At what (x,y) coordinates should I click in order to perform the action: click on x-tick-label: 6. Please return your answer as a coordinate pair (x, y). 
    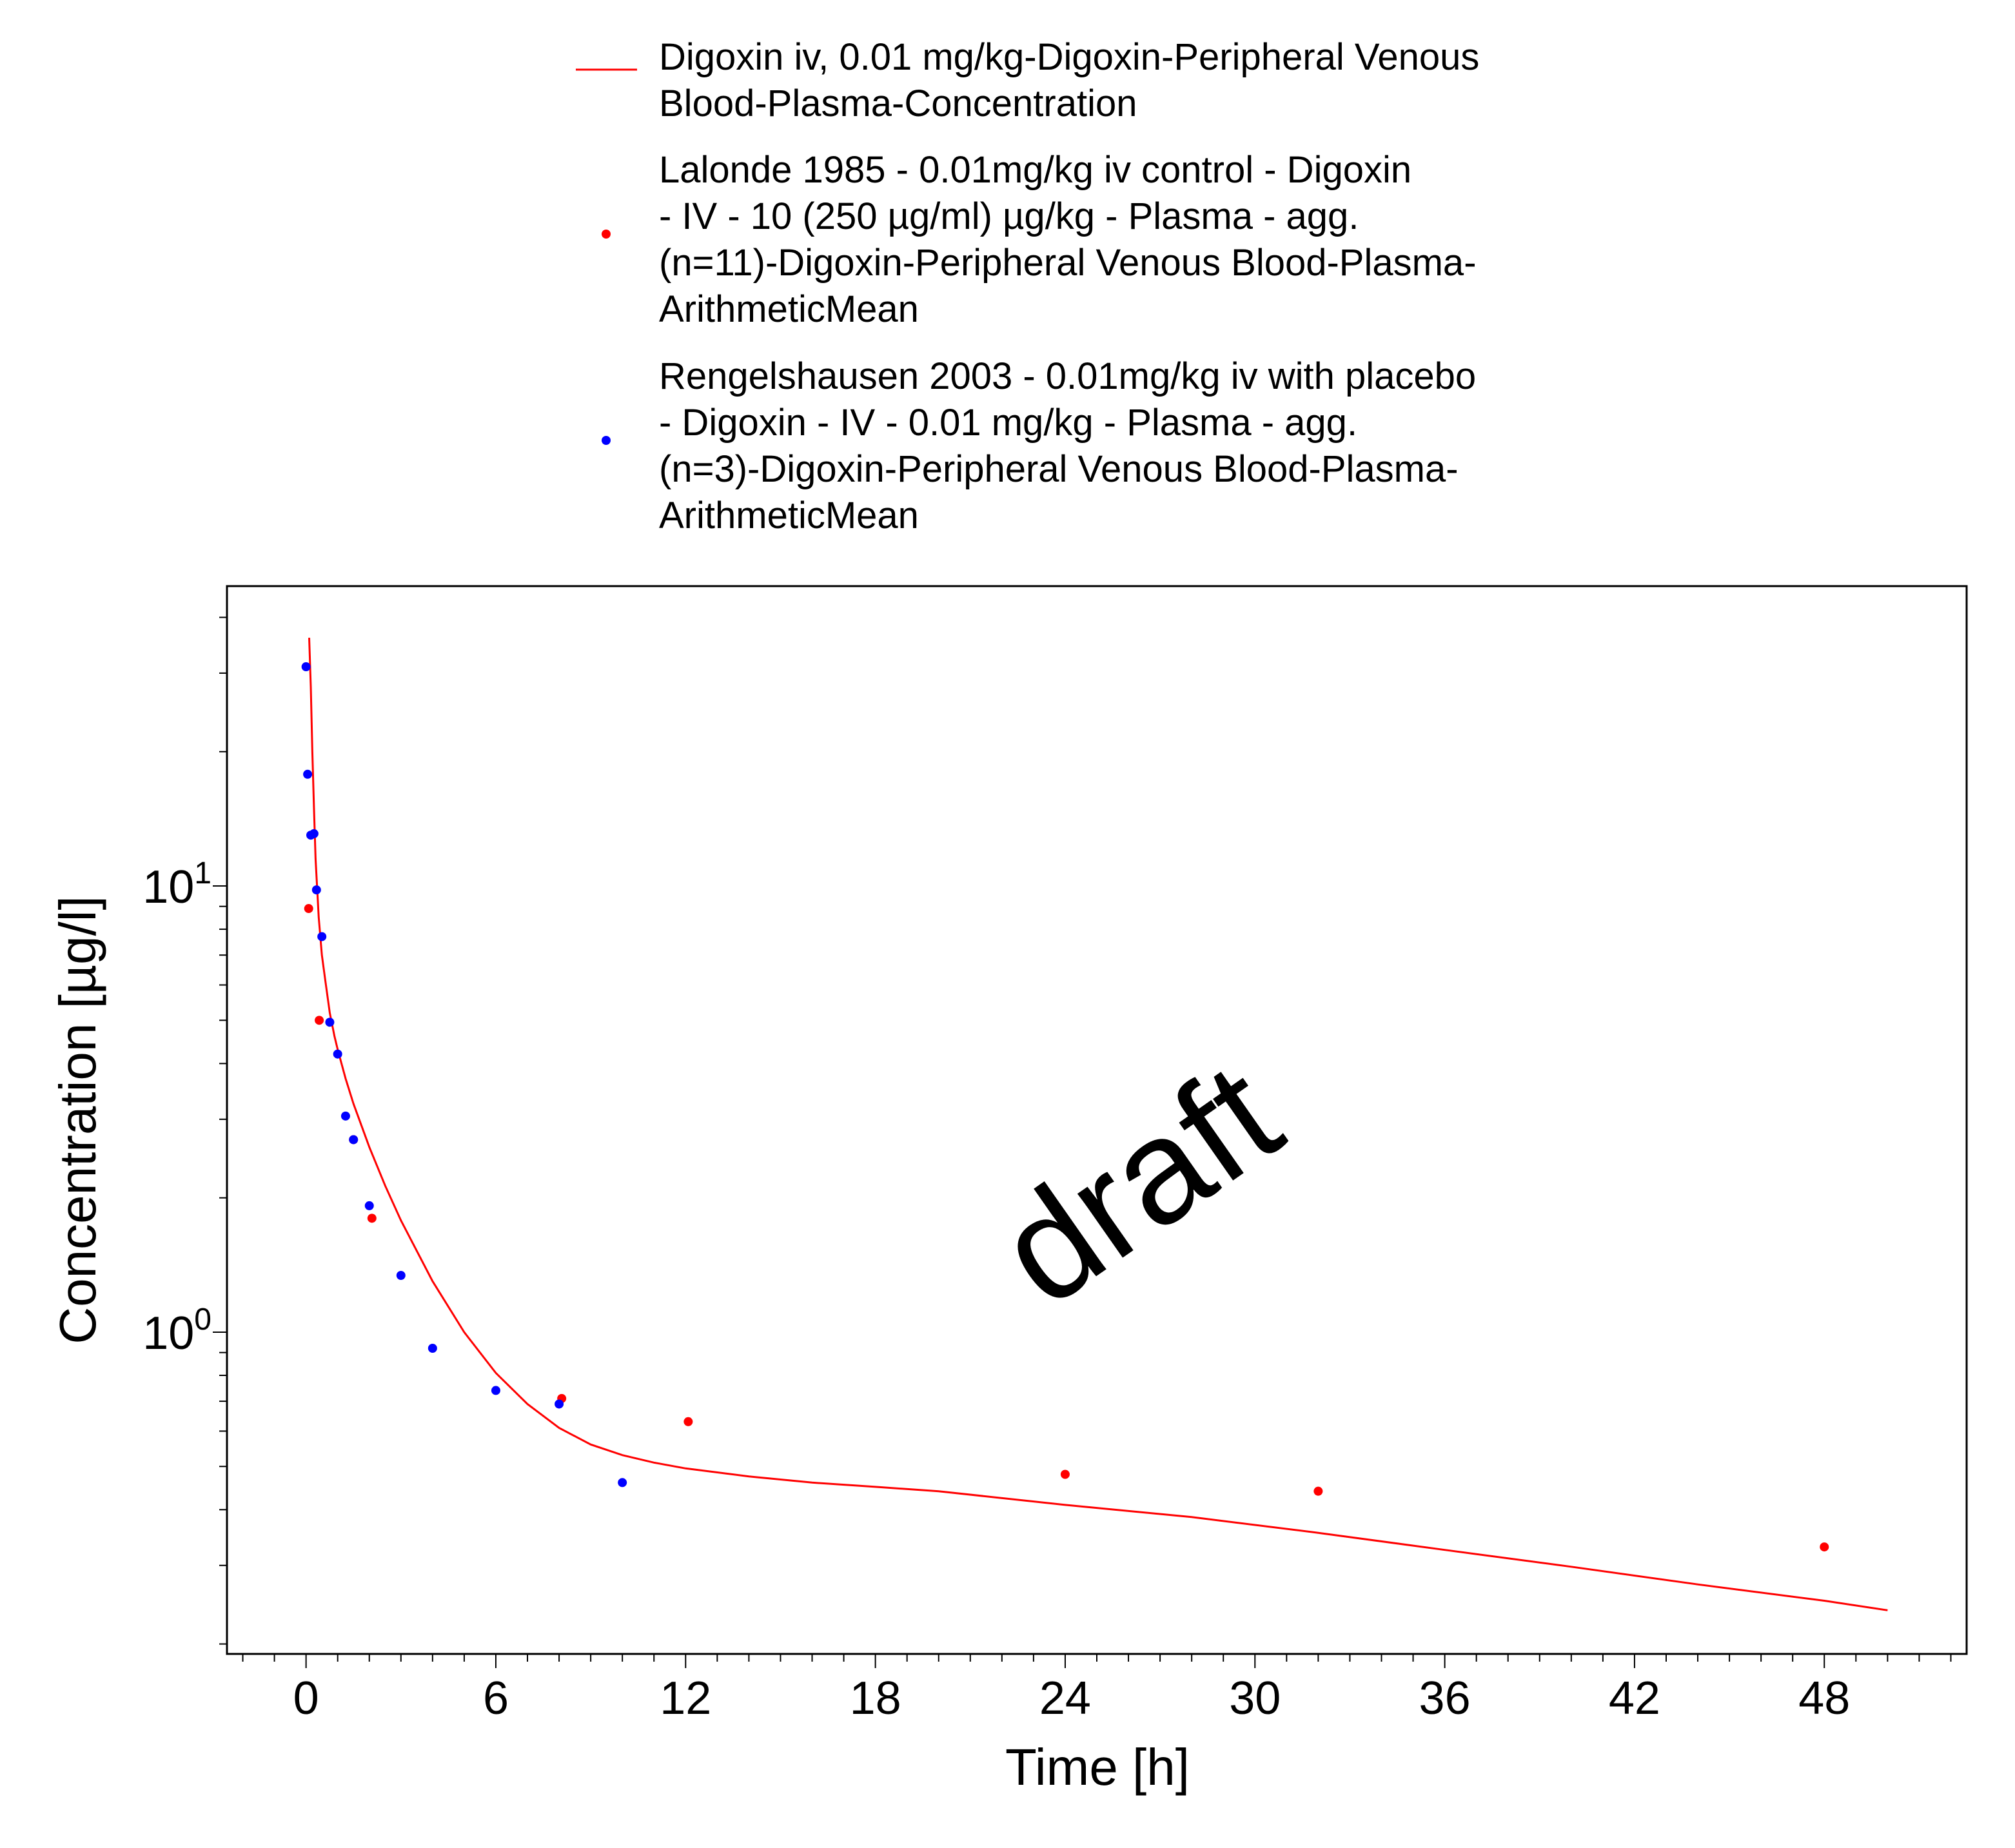
    Looking at the image, I should click on (496, 1698).